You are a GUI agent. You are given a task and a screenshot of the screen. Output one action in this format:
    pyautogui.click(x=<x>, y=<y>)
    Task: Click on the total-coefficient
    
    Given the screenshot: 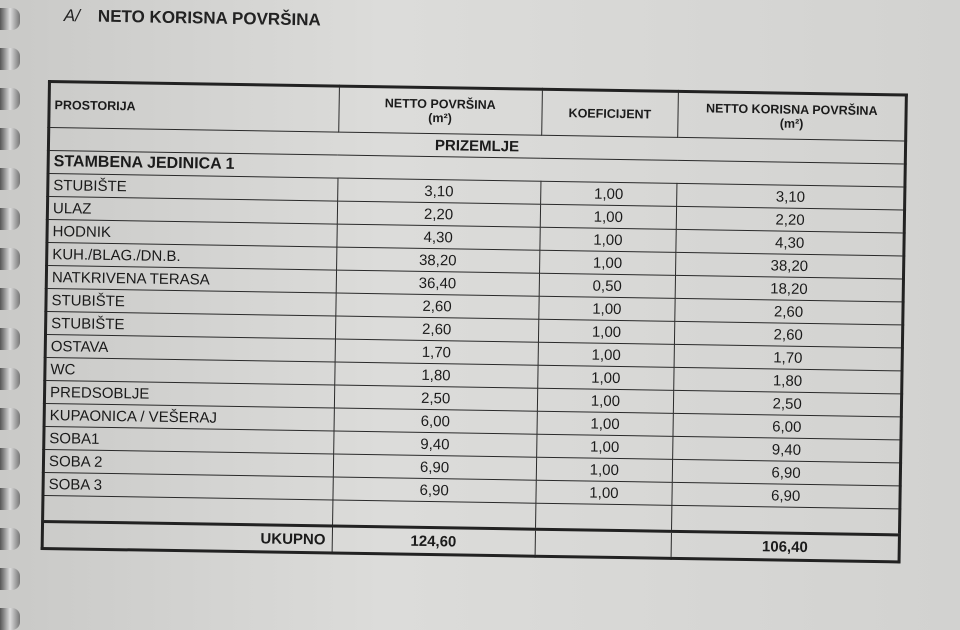 What is the action you would take?
    pyautogui.click(x=603, y=544)
    